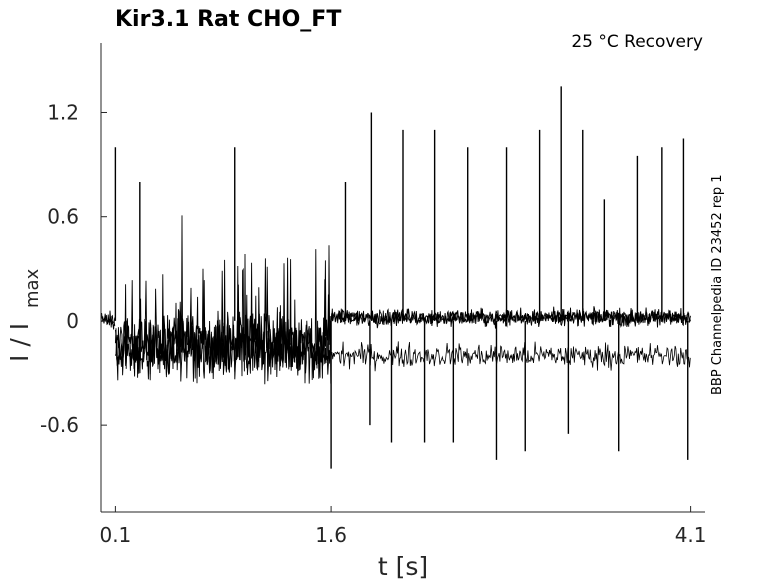  Describe the element at coordinates (24, 315) in the screenshot. I see `y-axis-label: I / I max` at that location.